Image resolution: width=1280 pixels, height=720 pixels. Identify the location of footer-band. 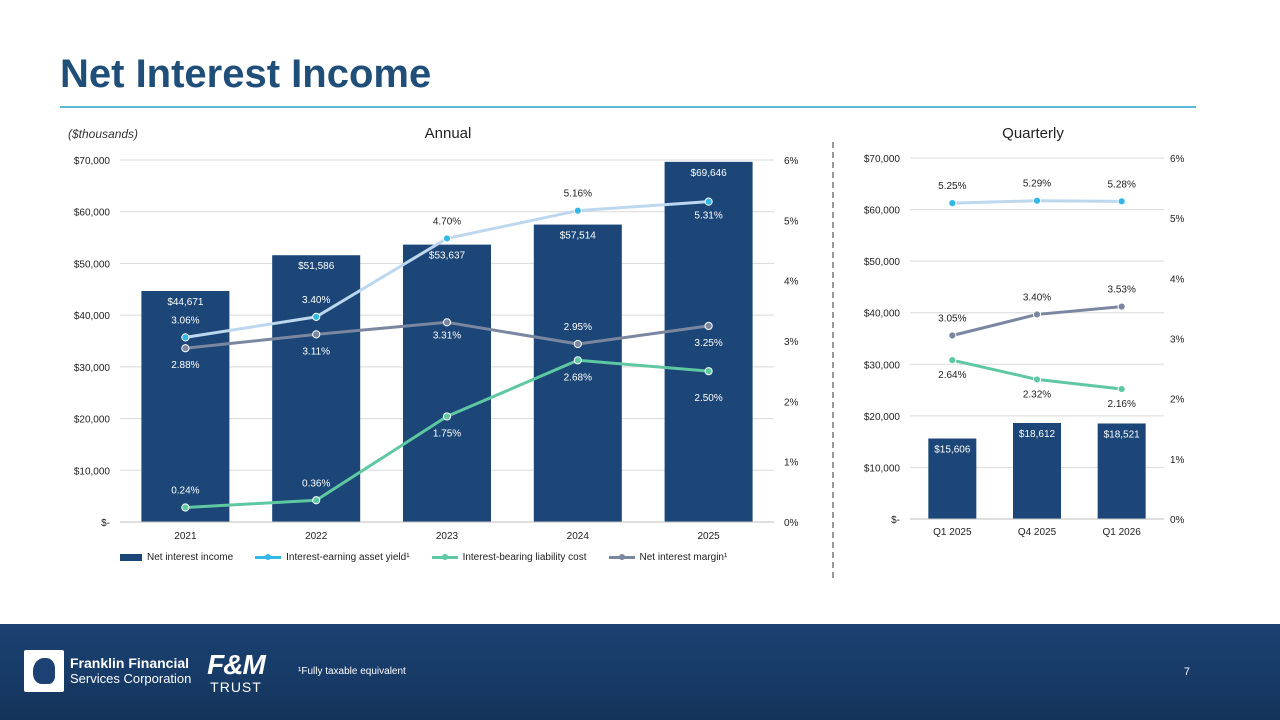
(640, 672).